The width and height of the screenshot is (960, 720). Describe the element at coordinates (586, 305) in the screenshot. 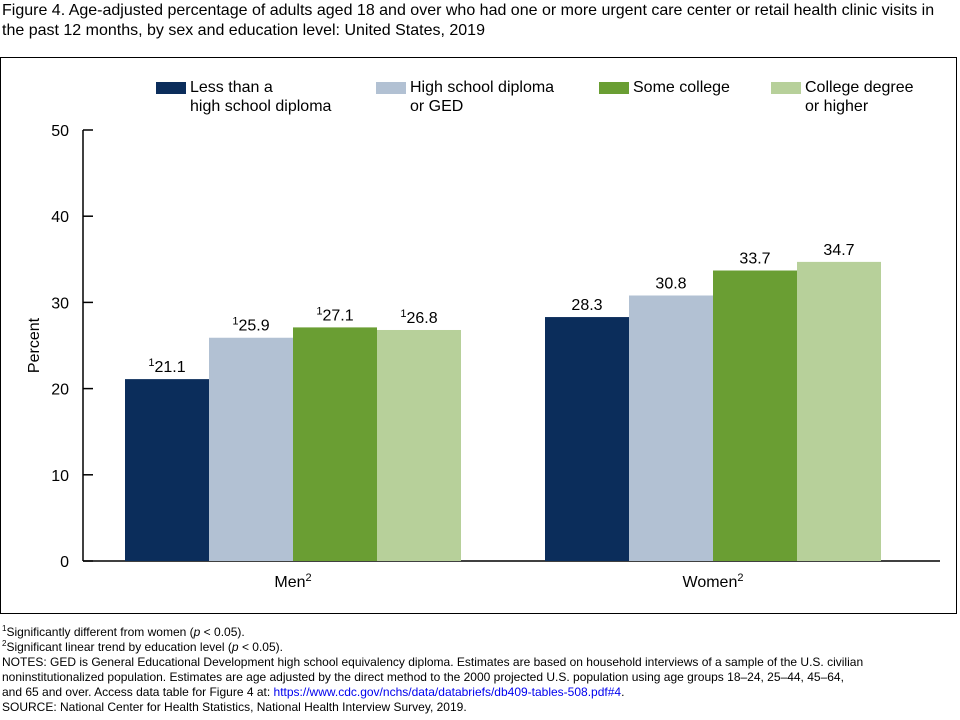

I see `bar-value-label: 28.3` at that location.